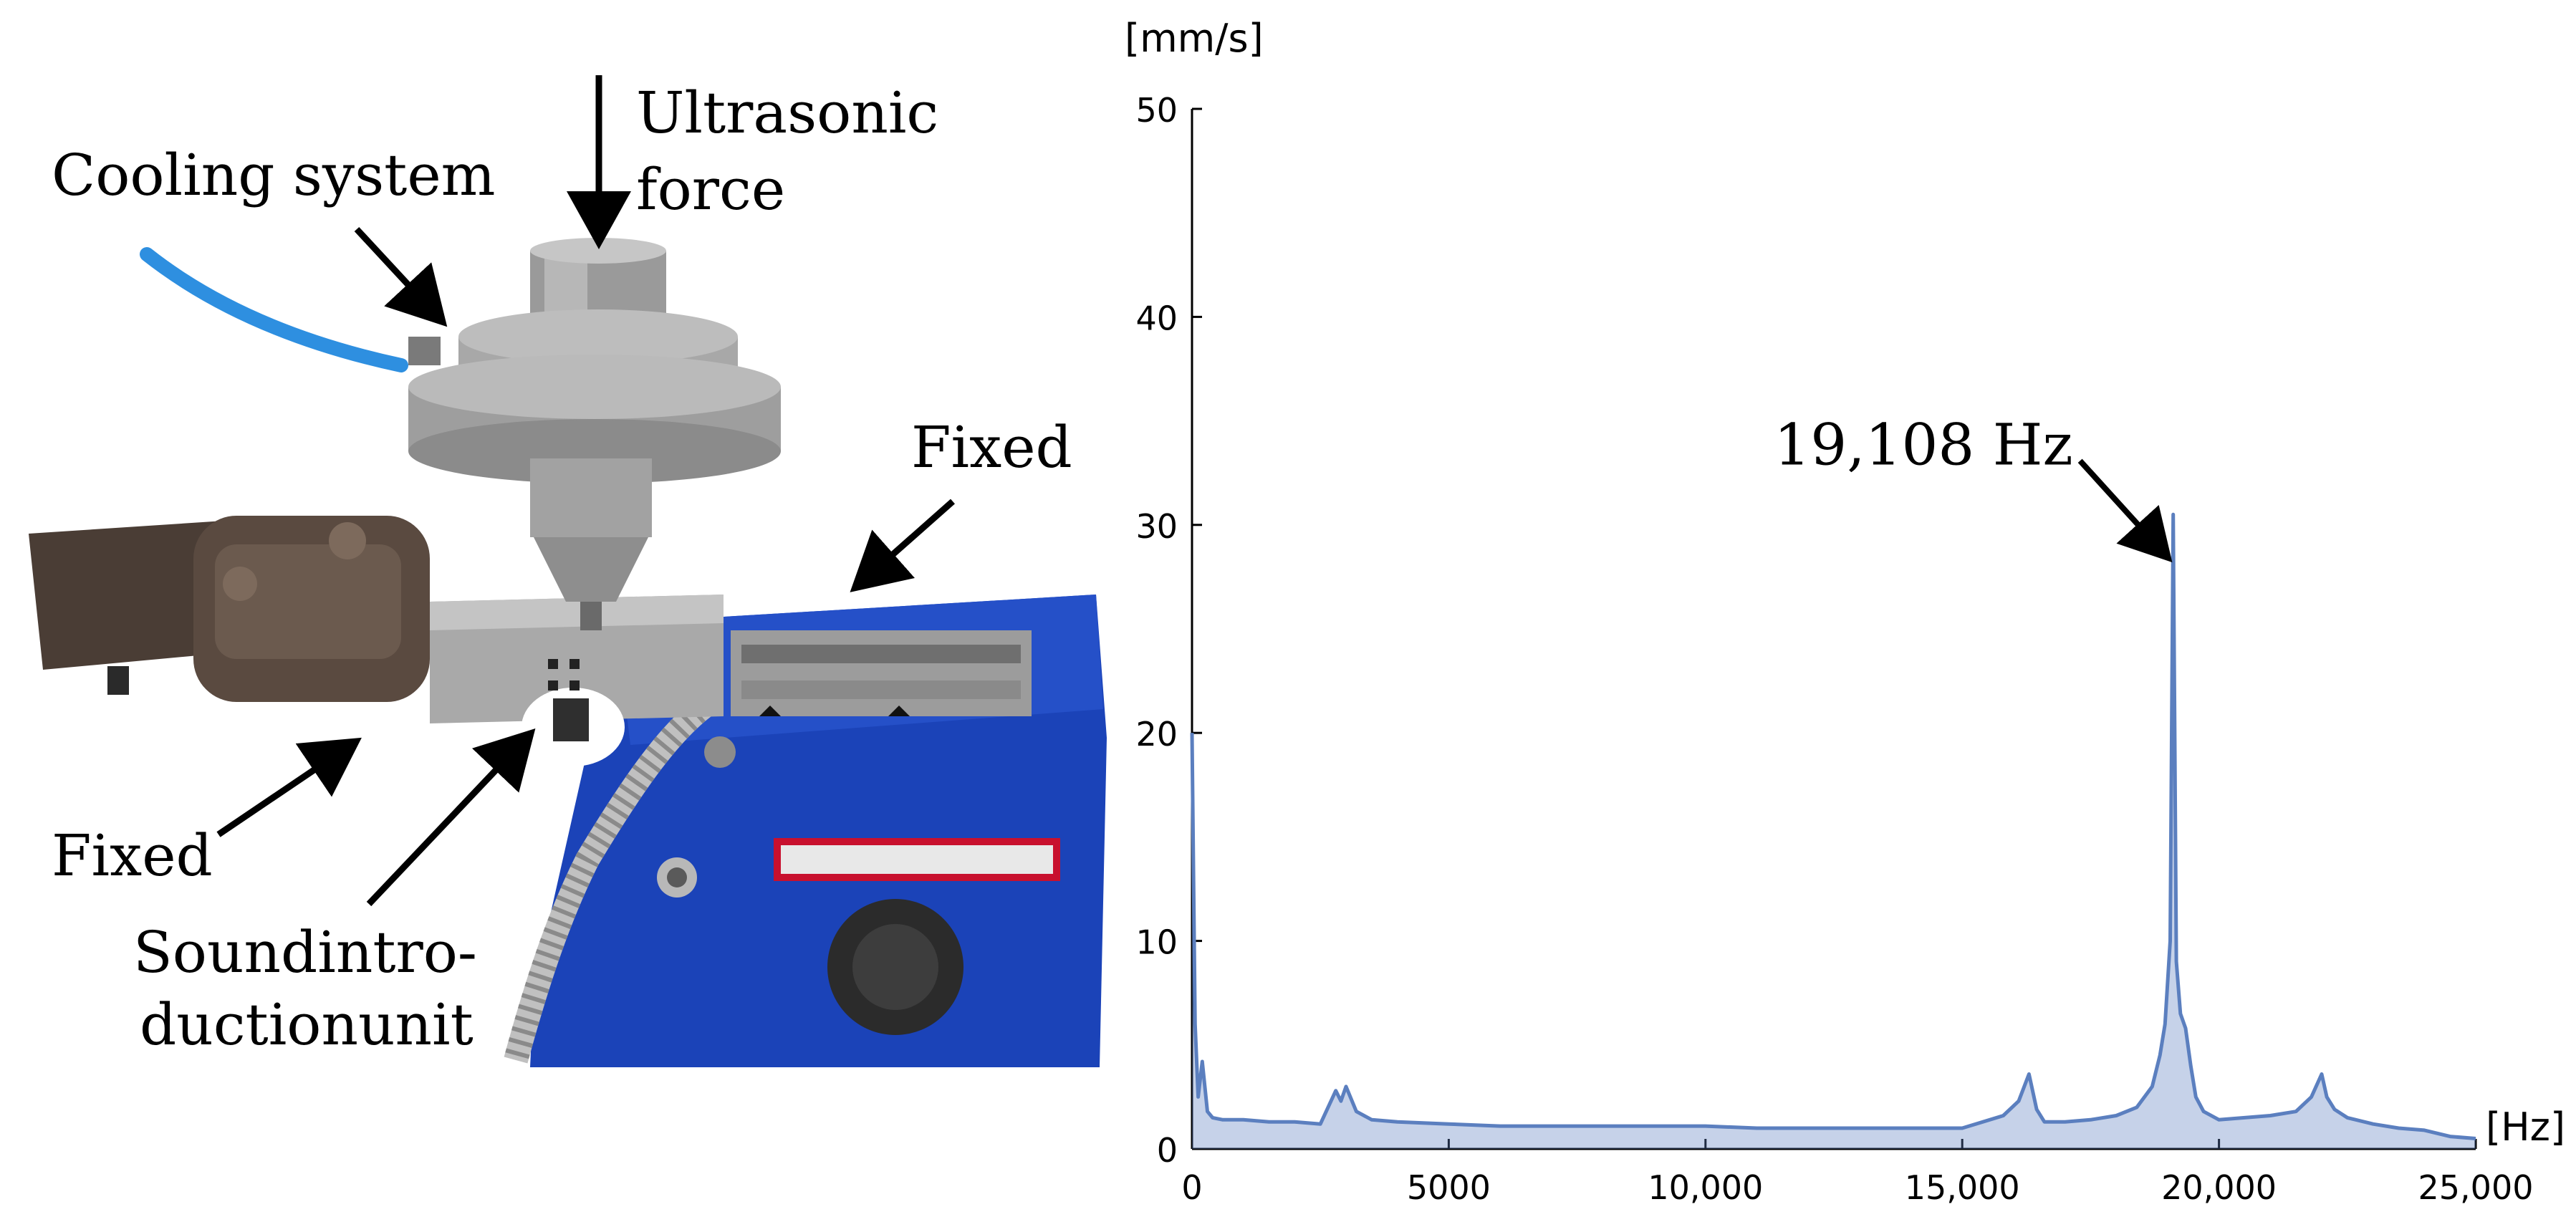 This screenshot has height=1227, width=2576. Describe the element at coordinates (305, 952) in the screenshot. I see `sound-unit-label: Soundintro-` at that location.